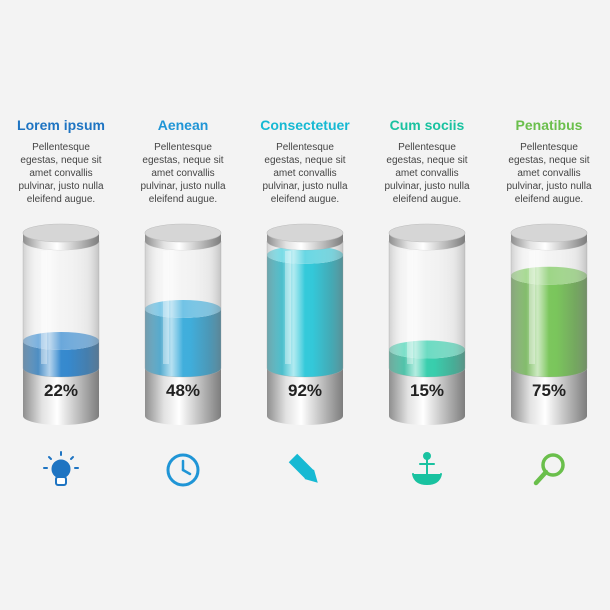 The width and height of the screenshot is (610, 610). What do you see at coordinates (183, 125) in the screenshot?
I see `category-title: Aenean` at bounding box center [183, 125].